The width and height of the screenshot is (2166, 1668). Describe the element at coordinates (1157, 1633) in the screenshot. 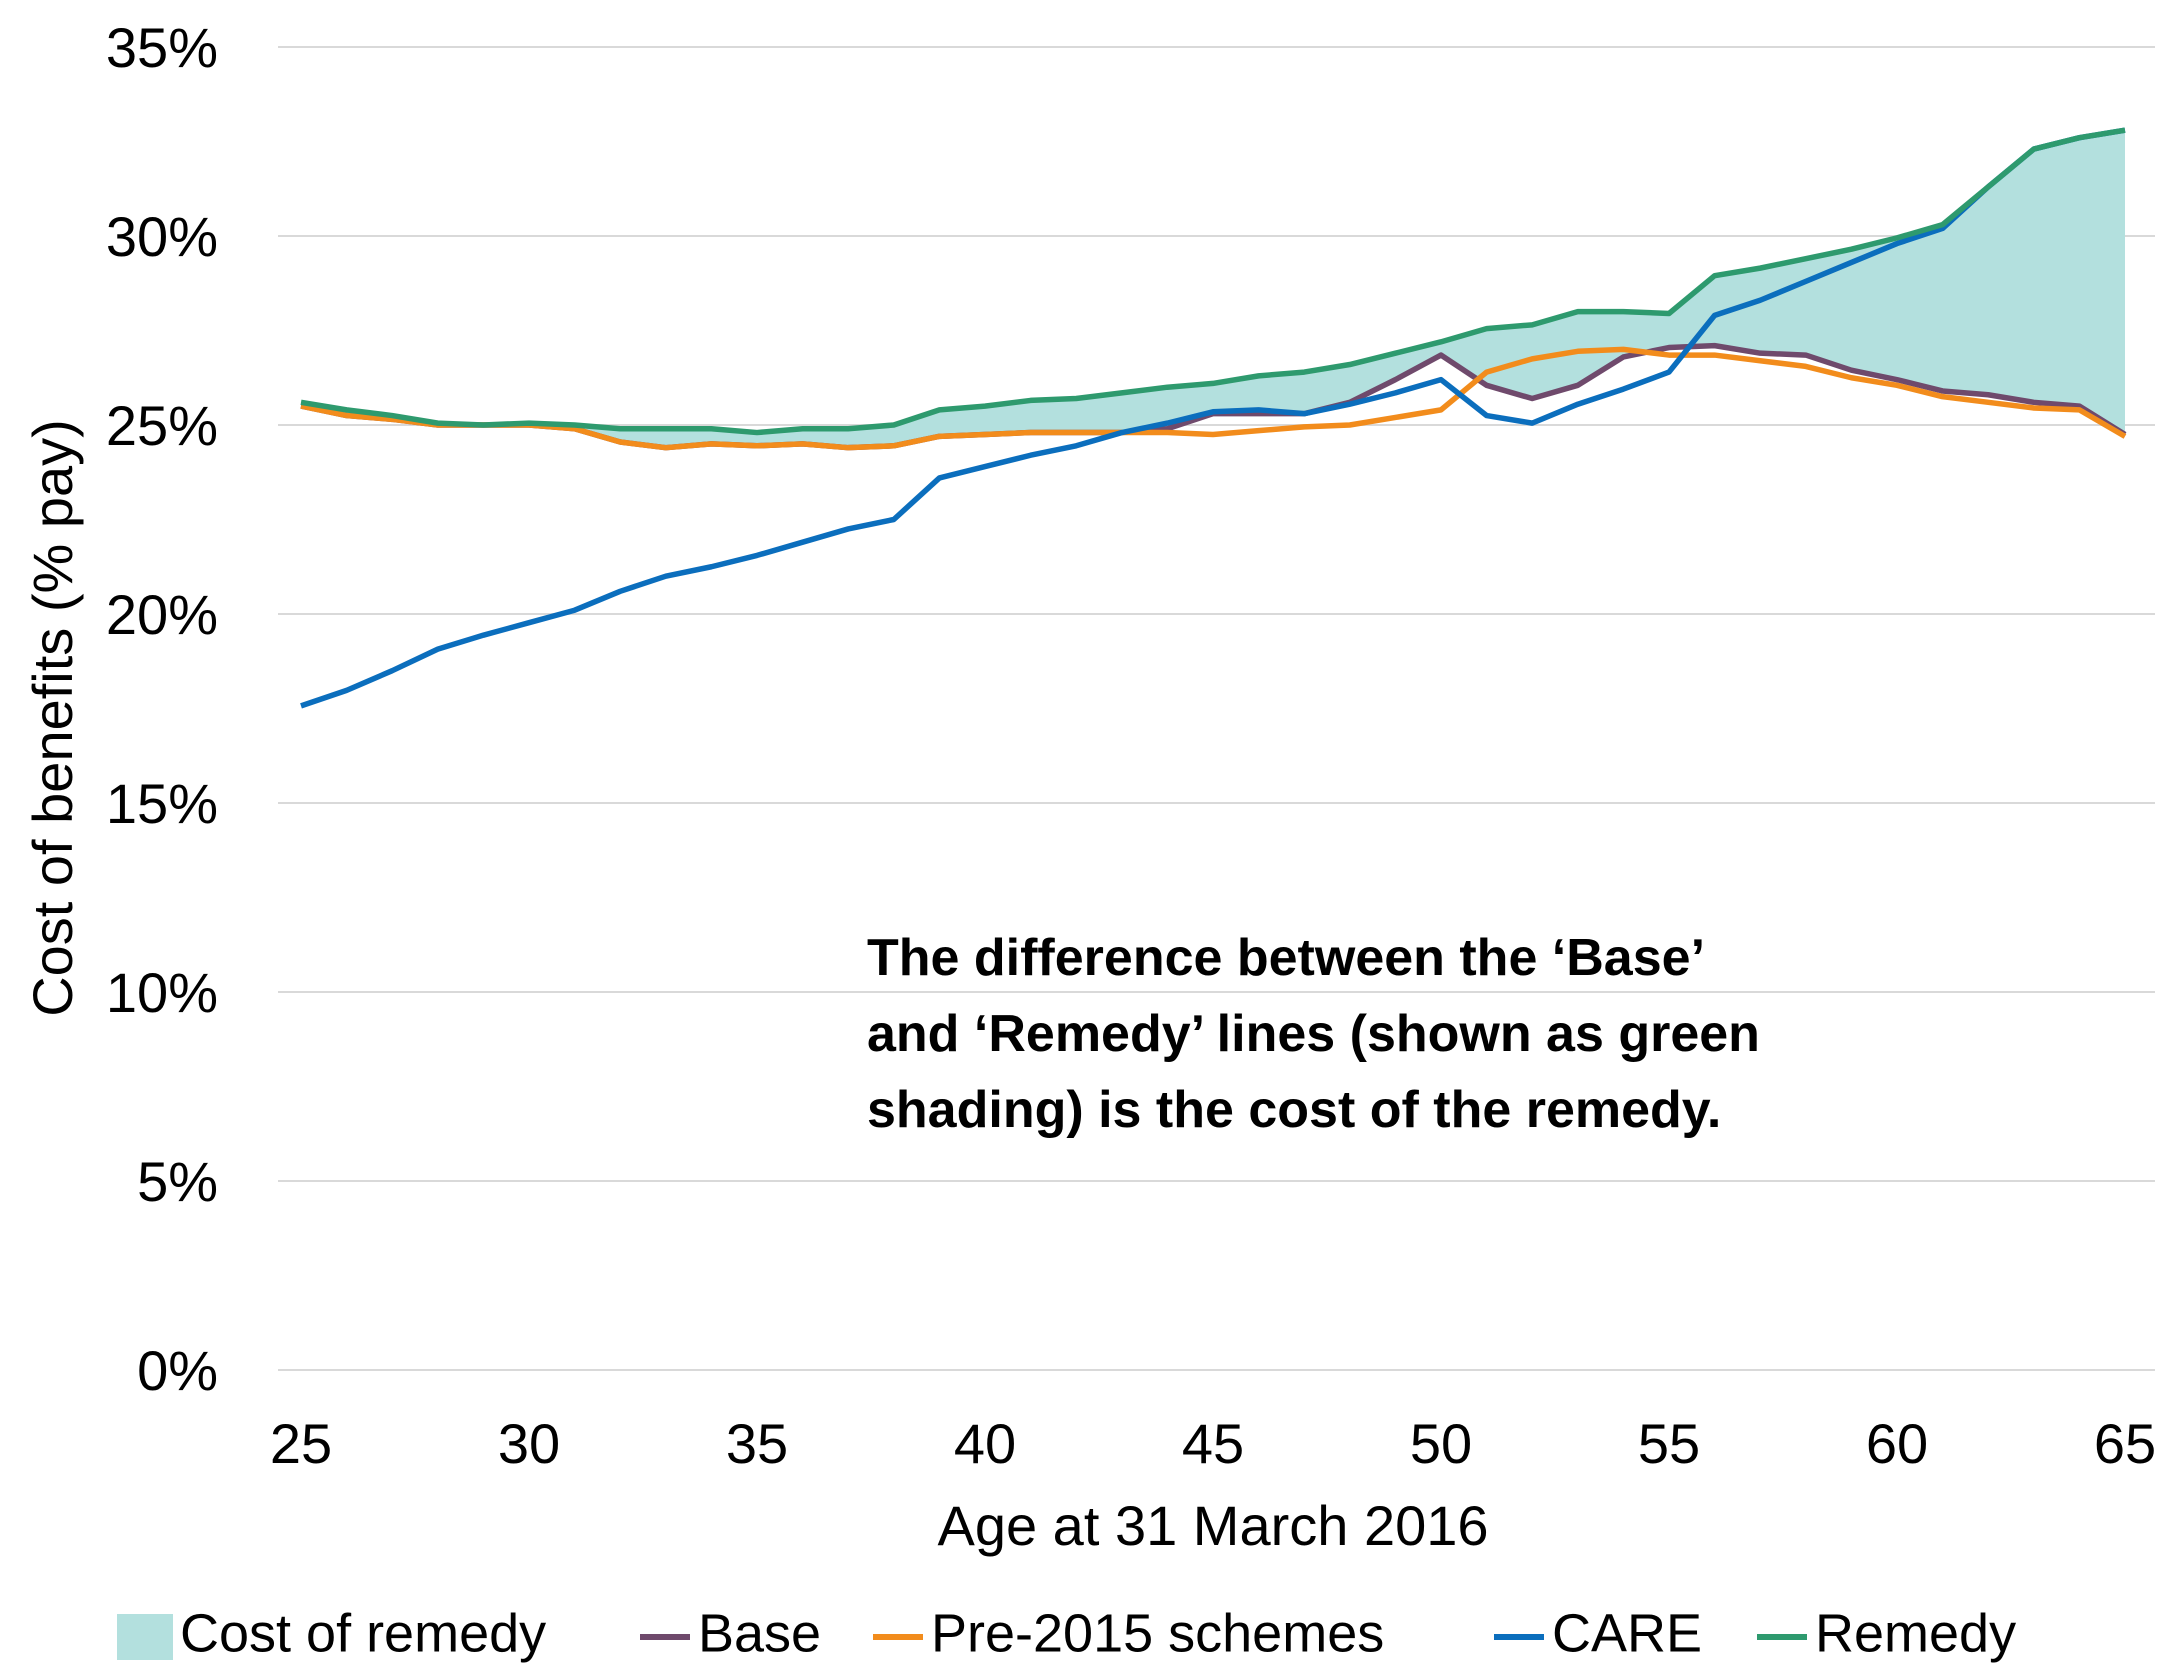

I see `legend-label: Pre-2015 schemes` at that location.